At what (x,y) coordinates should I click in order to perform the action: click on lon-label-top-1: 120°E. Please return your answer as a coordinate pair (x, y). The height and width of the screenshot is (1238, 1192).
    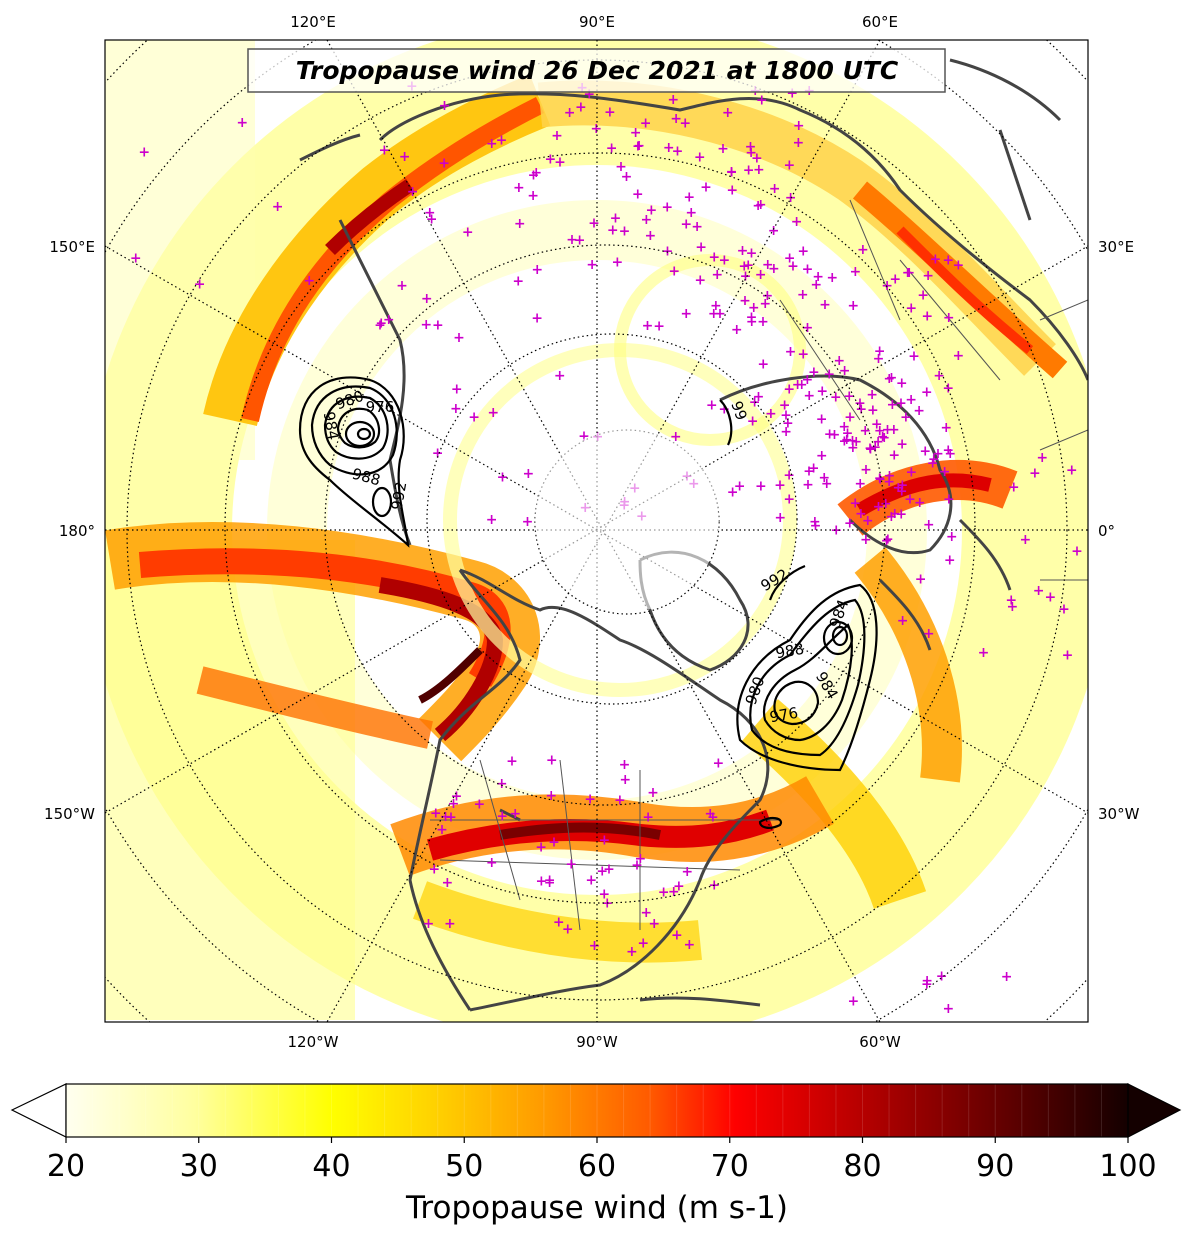
    Looking at the image, I should click on (313, 22).